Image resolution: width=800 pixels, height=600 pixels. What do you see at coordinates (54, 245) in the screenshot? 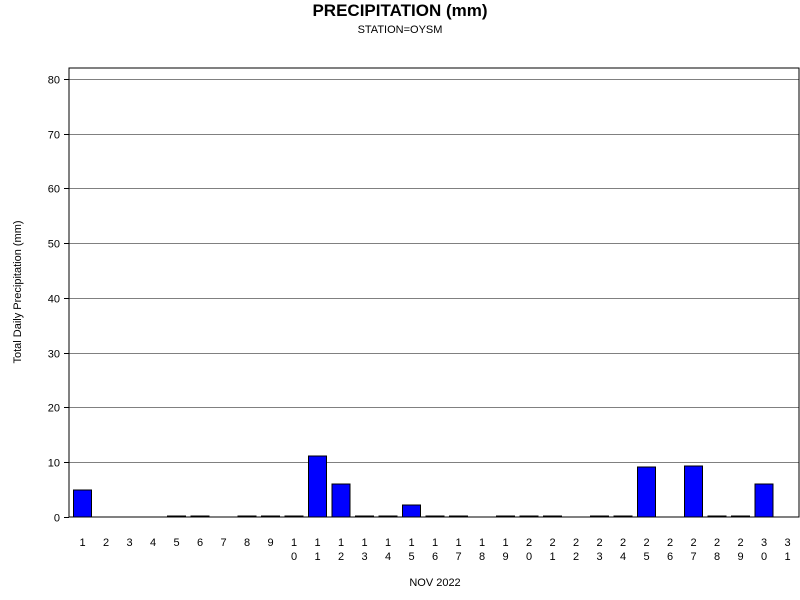
I see `y-tick-label: 50` at bounding box center [54, 245].